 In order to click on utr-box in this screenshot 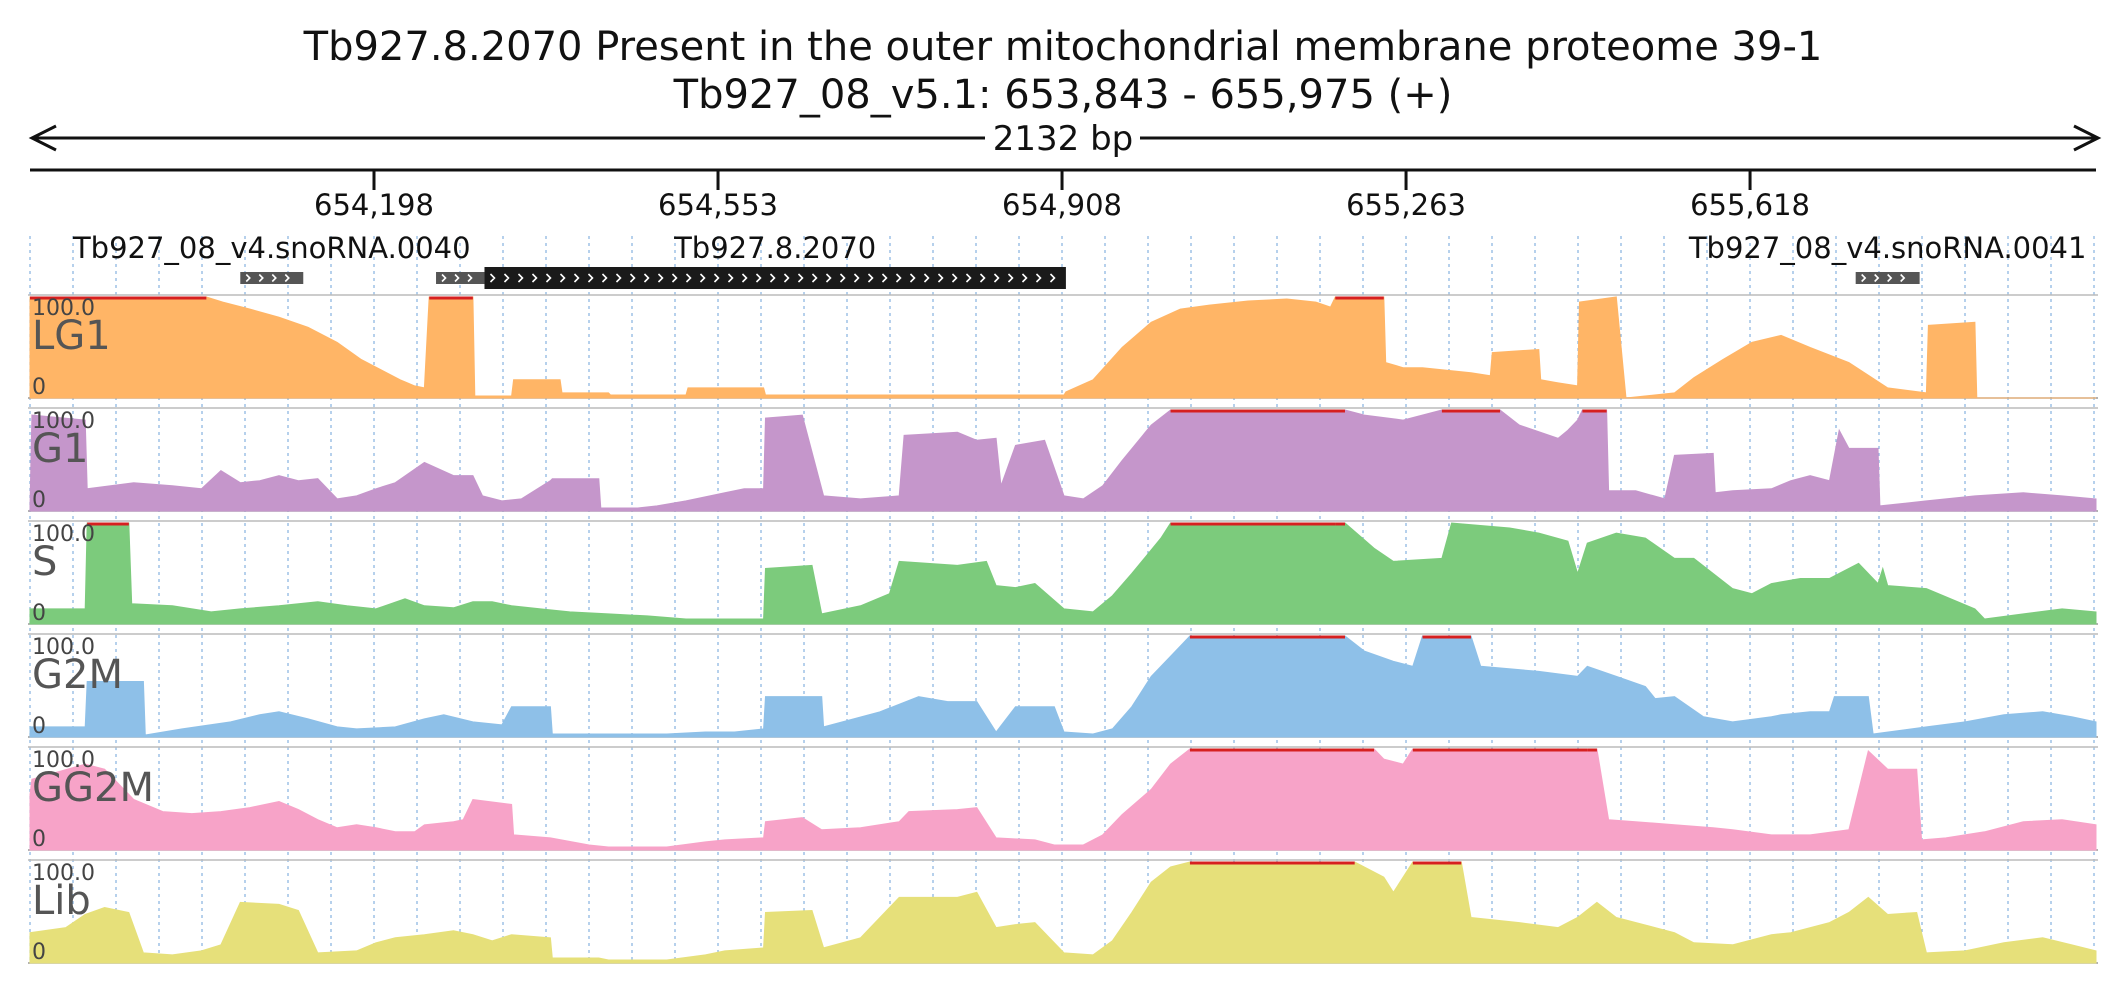, I will do `click(460, 278)`.